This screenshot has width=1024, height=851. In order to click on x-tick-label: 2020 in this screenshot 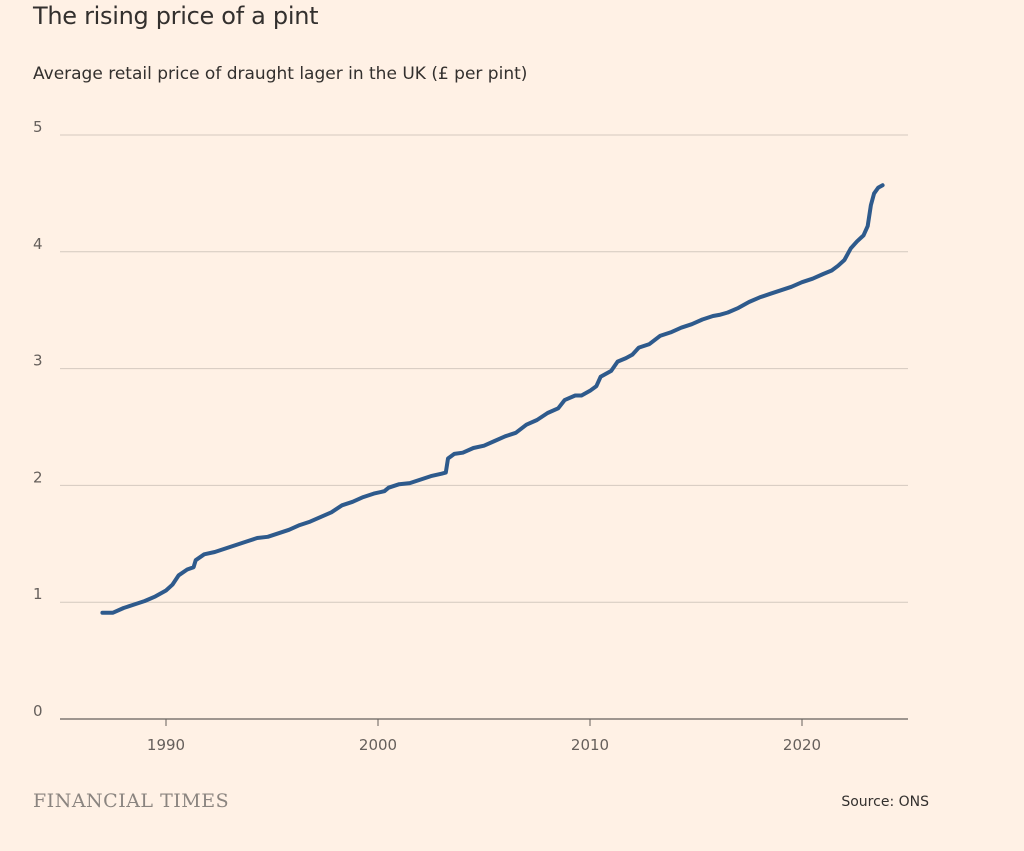, I will do `click(802, 745)`.